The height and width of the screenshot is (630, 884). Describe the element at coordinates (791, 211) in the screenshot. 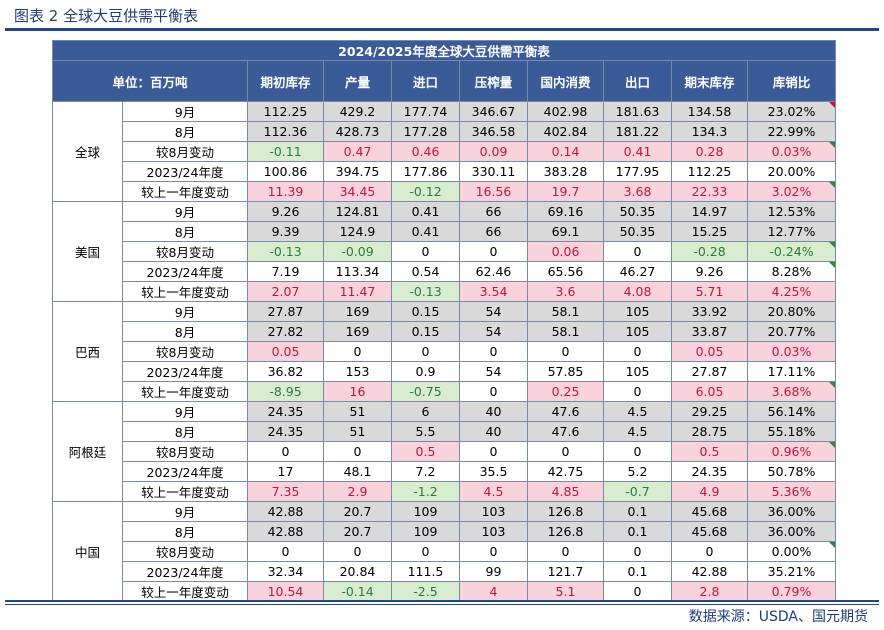

I see `table-cell: 12.53%` at that location.